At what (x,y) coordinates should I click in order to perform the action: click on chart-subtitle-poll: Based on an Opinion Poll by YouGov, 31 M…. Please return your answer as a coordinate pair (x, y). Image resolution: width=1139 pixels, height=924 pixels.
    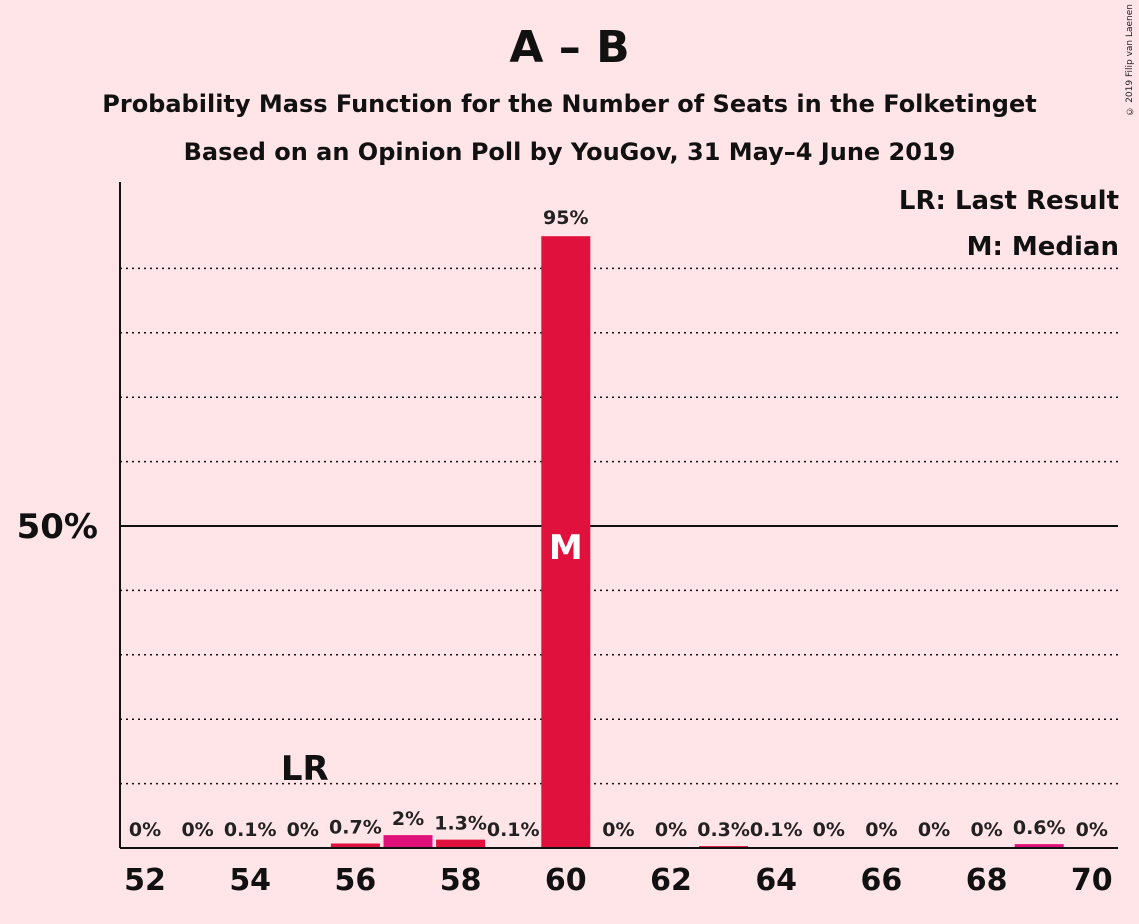
    Looking at the image, I should click on (569, 152).